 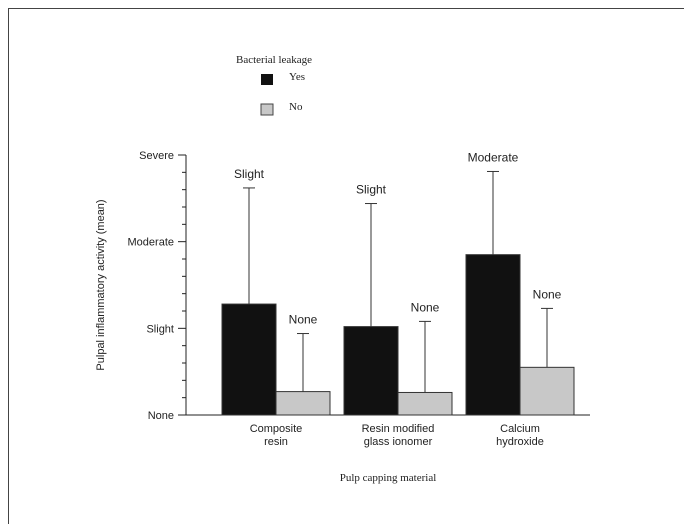 What do you see at coordinates (520, 442) in the screenshot?
I see `category-label: hydroxide` at bounding box center [520, 442].